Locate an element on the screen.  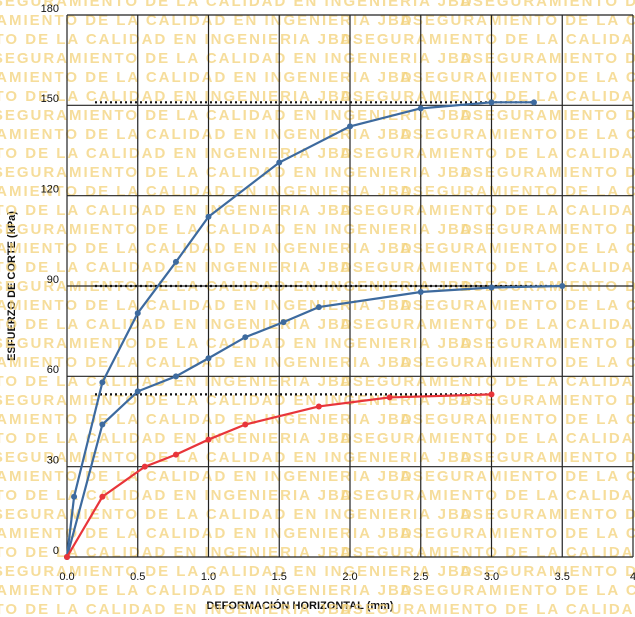
x-tick-label: 3.5 is located at coordinates (562, 577).